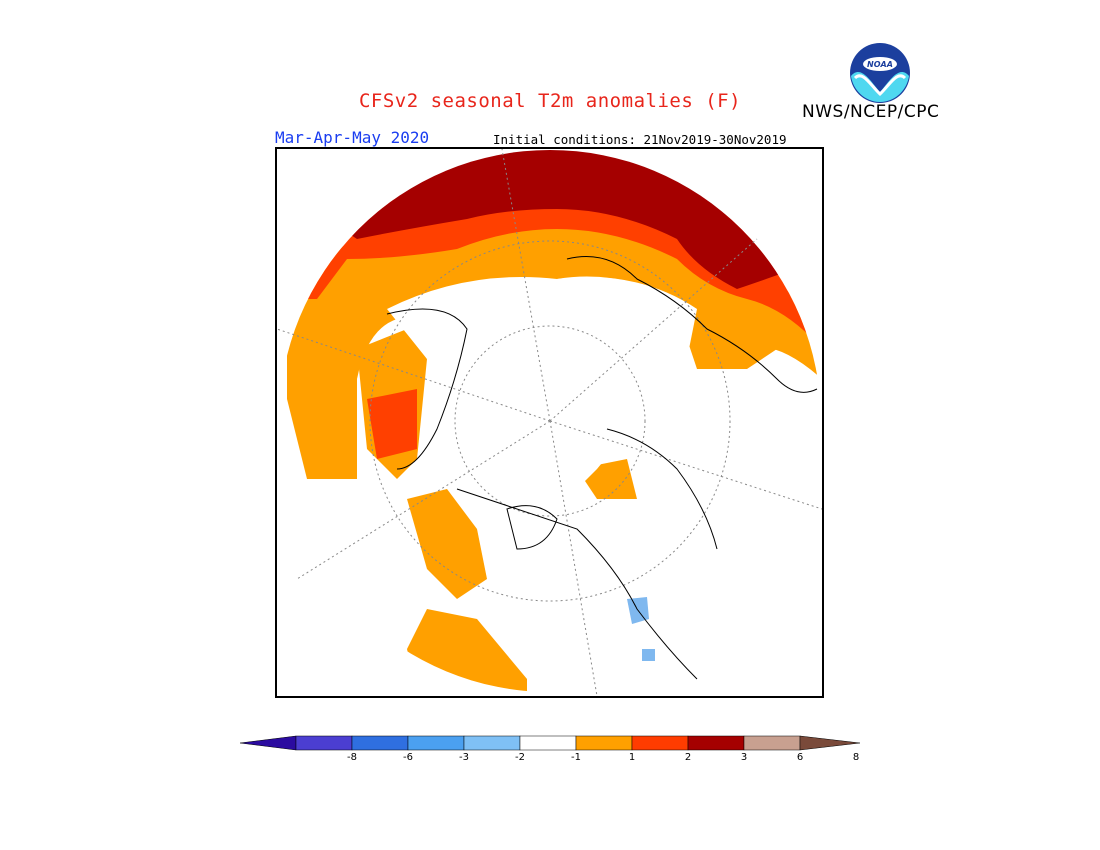  I want to click on arctic-neutral-region, so click(542, 393).